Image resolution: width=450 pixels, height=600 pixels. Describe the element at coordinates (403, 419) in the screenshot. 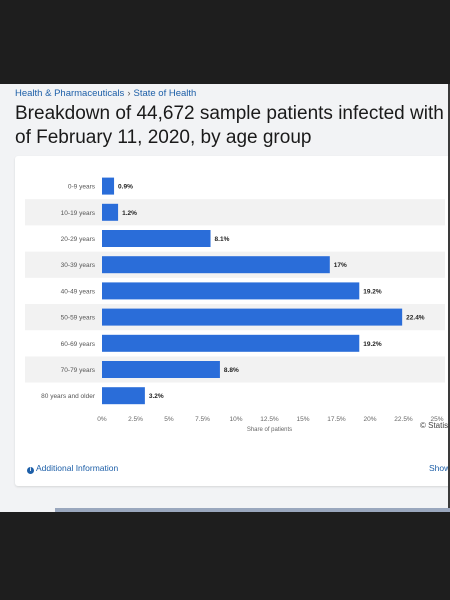

I see `x-tick-label: 22.5%` at that location.